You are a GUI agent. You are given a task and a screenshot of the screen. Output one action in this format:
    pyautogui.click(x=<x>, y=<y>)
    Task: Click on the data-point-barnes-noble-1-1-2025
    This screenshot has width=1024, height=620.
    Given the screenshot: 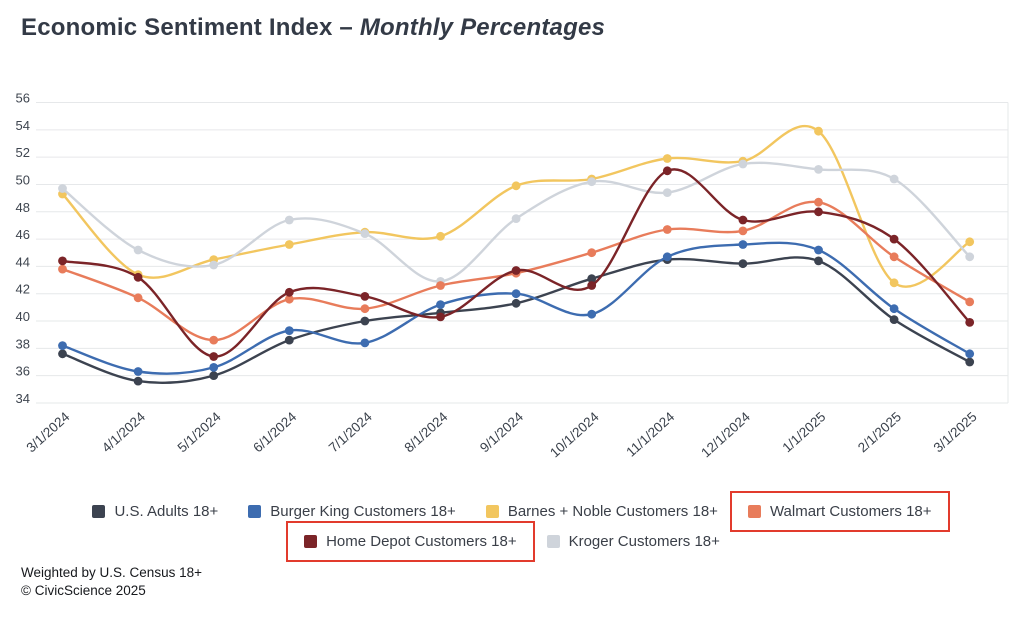 What is the action you would take?
    pyautogui.click(x=818, y=131)
    